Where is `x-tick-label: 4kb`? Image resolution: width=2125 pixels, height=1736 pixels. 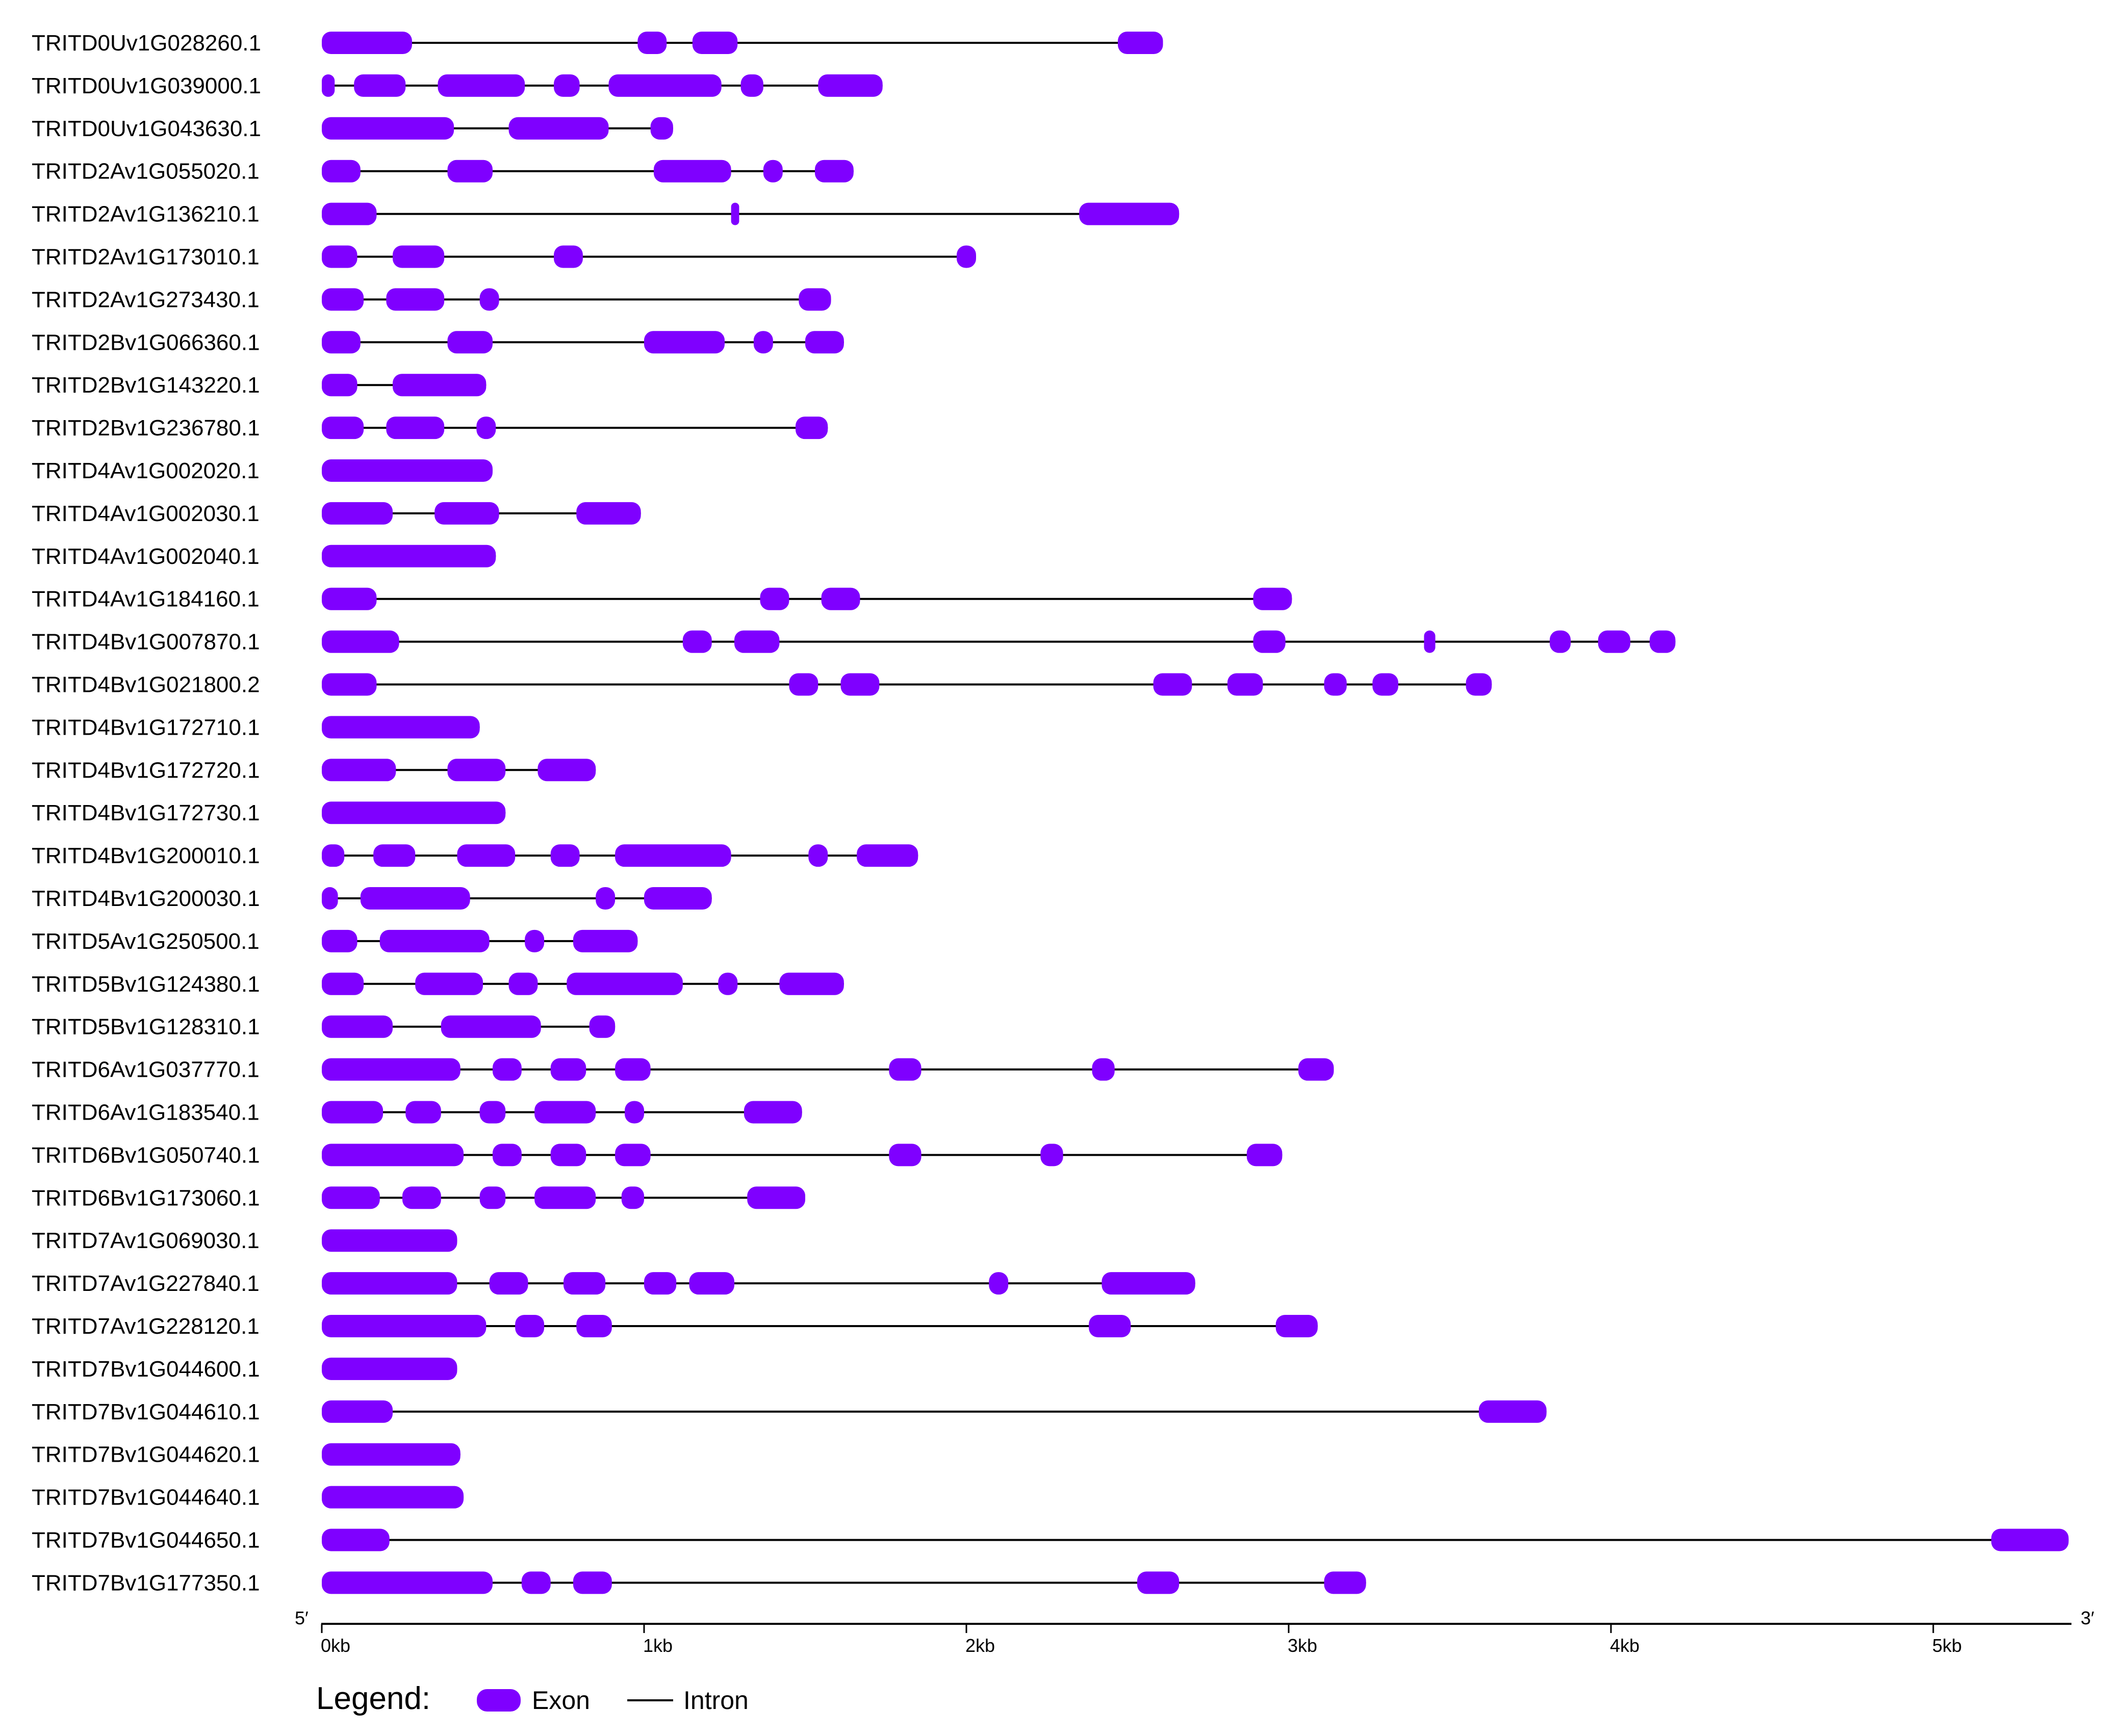 x-tick-label: 4kb is located at coordinates (1625, 1645).